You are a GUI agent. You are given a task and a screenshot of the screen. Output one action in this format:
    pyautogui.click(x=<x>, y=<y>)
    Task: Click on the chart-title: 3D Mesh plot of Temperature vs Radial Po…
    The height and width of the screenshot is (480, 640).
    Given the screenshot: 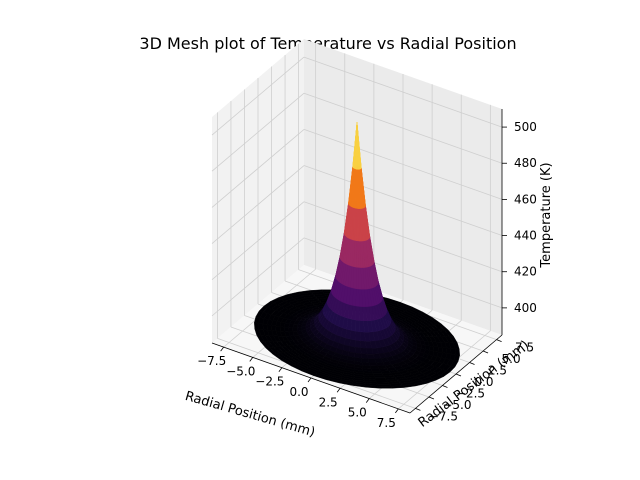 What is the action you would take?
    pyautogui.click(x=327, y=43)
    